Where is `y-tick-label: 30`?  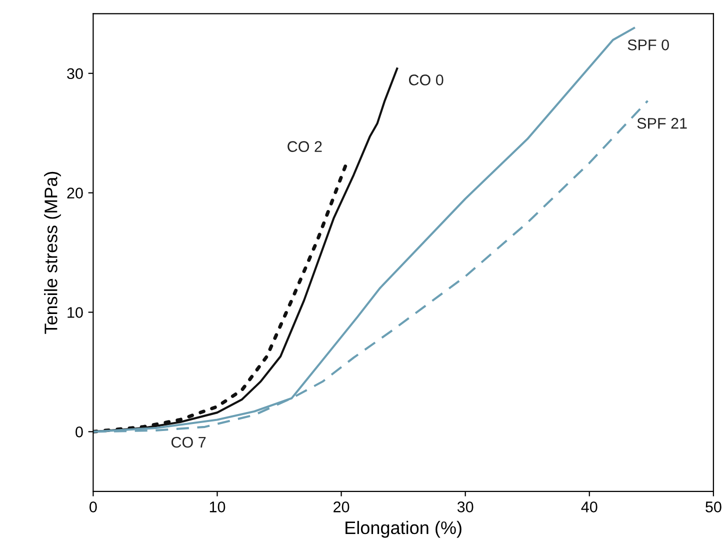 y-tick-label: 30 is located at coordinates (75, 74).